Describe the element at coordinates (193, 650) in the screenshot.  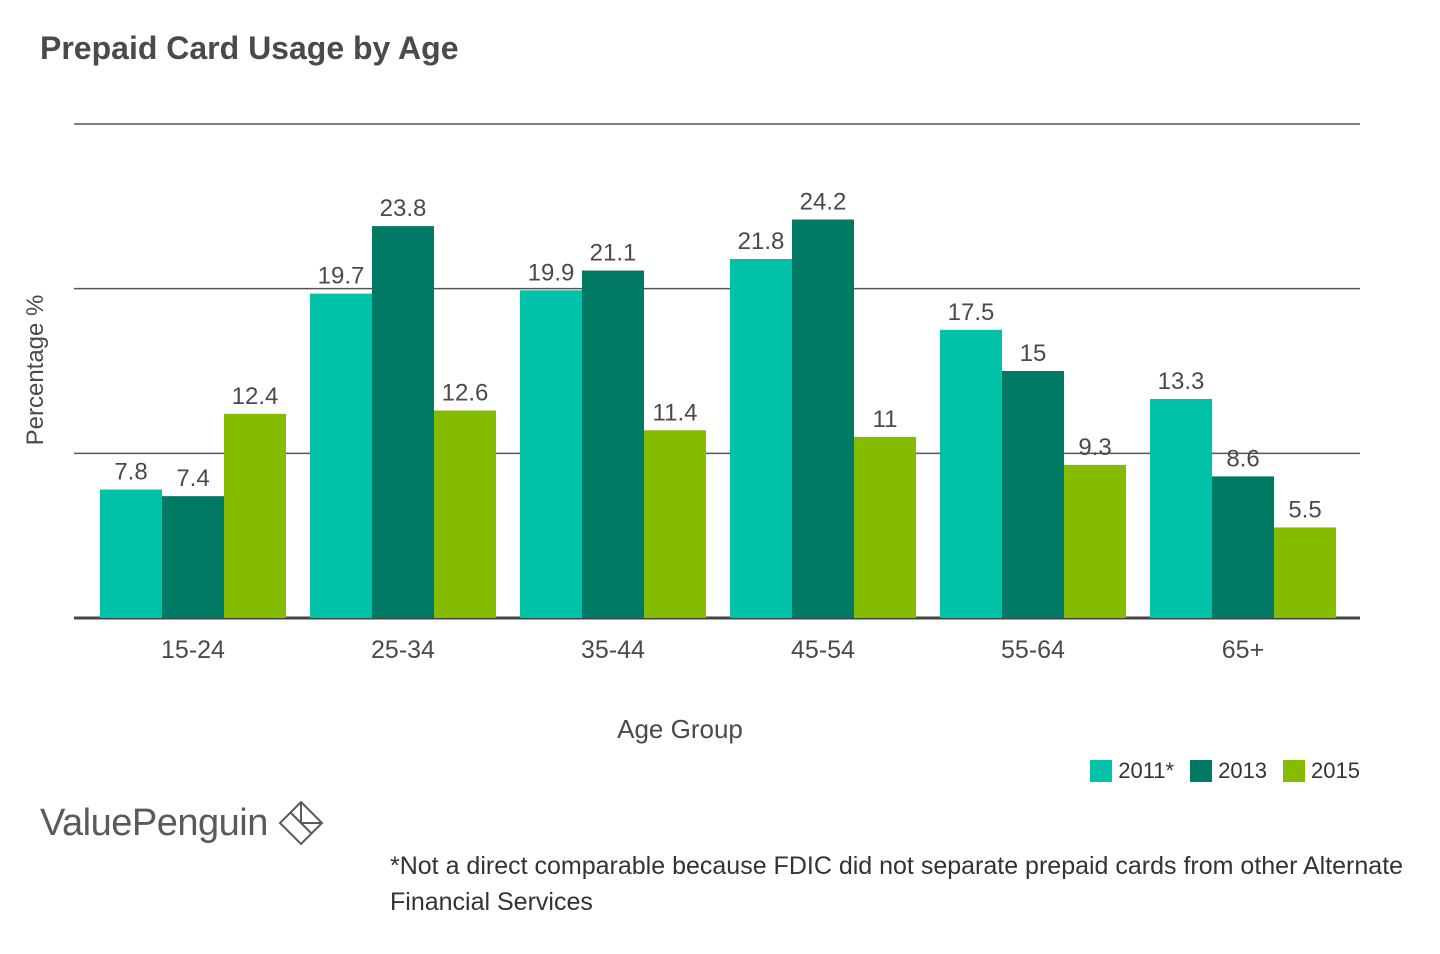
I see `x-tick-15-24: 15-24` at that location.